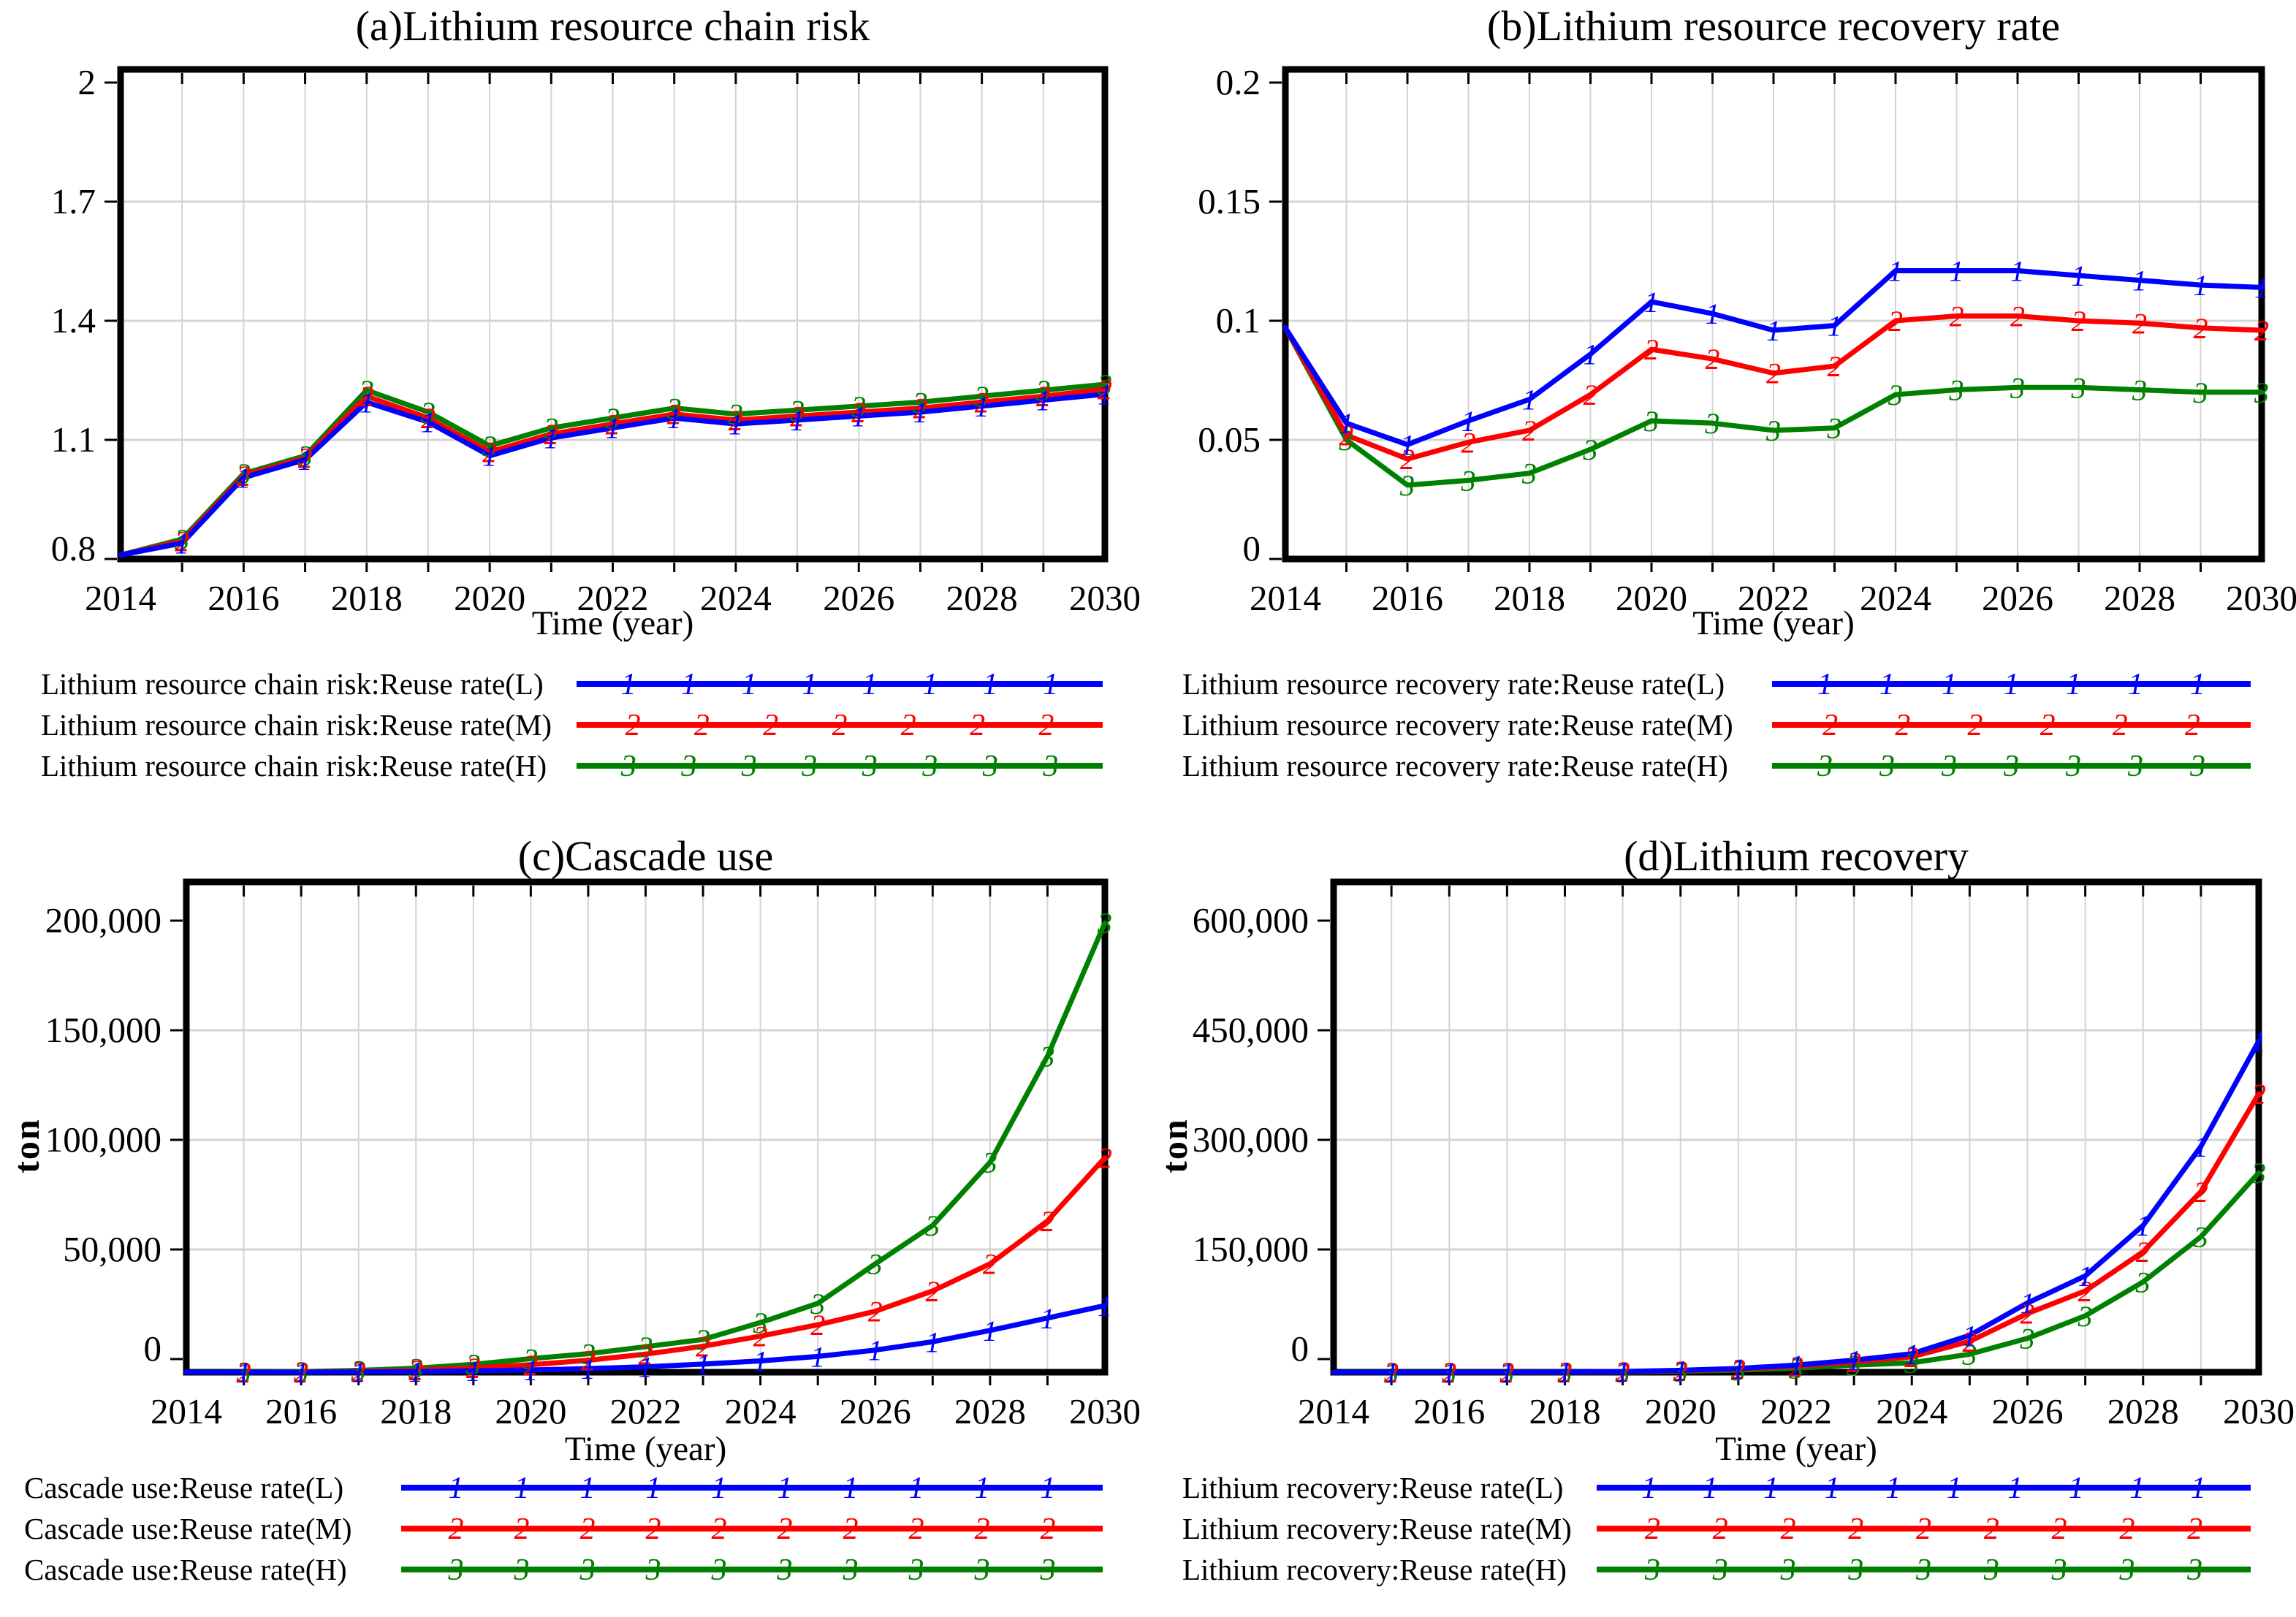 Image resolution: width=2296 pixels, height=1617 pixels. Describe the element at coordinates (875, 1411) in the screenshot. I see `x-tick-label: 2026` at that location.